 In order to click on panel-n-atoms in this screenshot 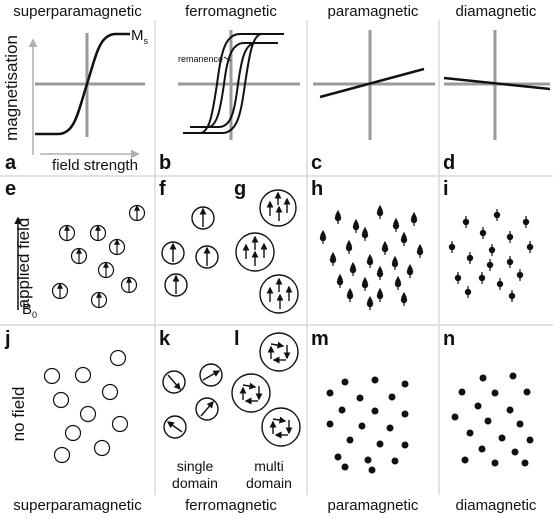, I will do `click(492, 419)`.